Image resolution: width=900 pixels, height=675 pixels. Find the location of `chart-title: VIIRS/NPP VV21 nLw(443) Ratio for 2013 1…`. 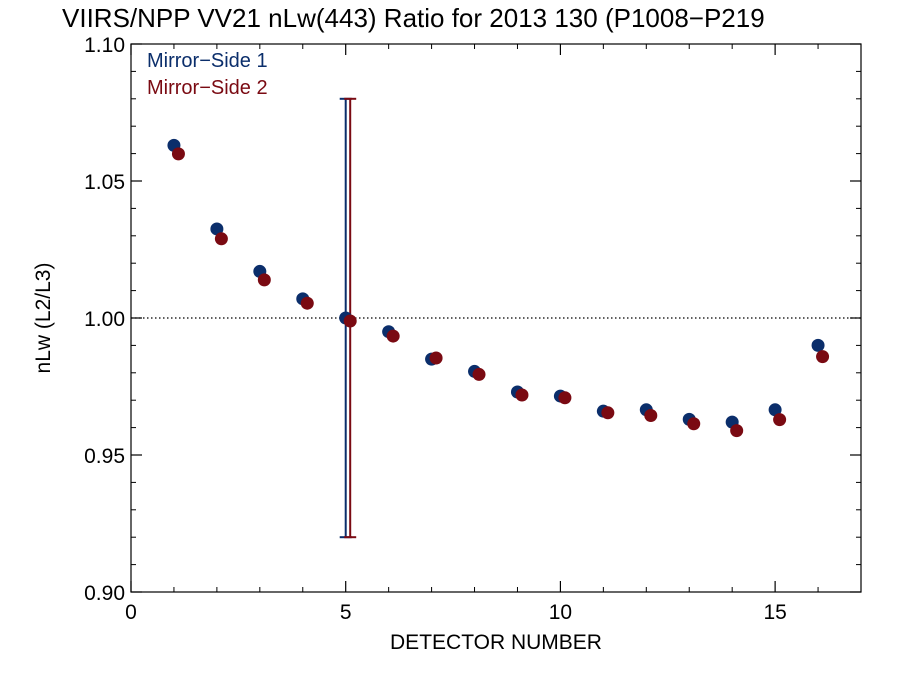

chart-title: VIIRS/NPP VV21 nLw(443) Ratio for 2013 1… is located at coordinates (413, 18).